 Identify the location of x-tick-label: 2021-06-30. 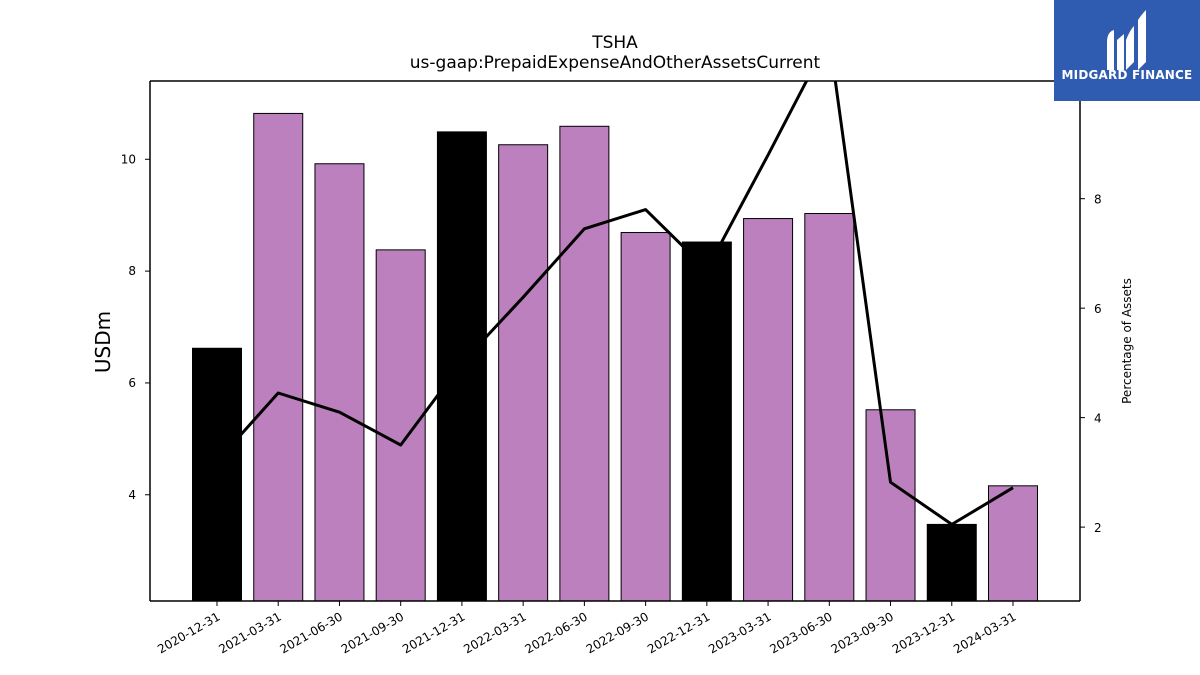
(311, 632).